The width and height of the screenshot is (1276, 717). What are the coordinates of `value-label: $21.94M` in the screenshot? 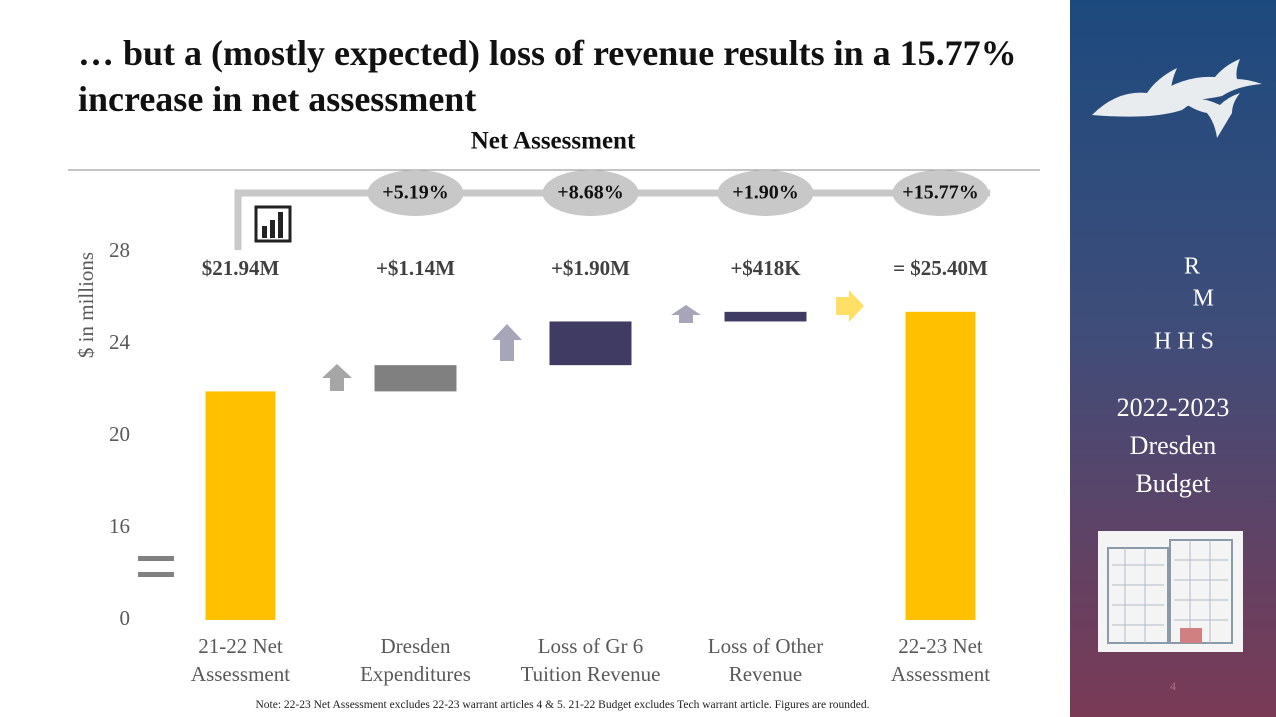 It's located at (241, 268).